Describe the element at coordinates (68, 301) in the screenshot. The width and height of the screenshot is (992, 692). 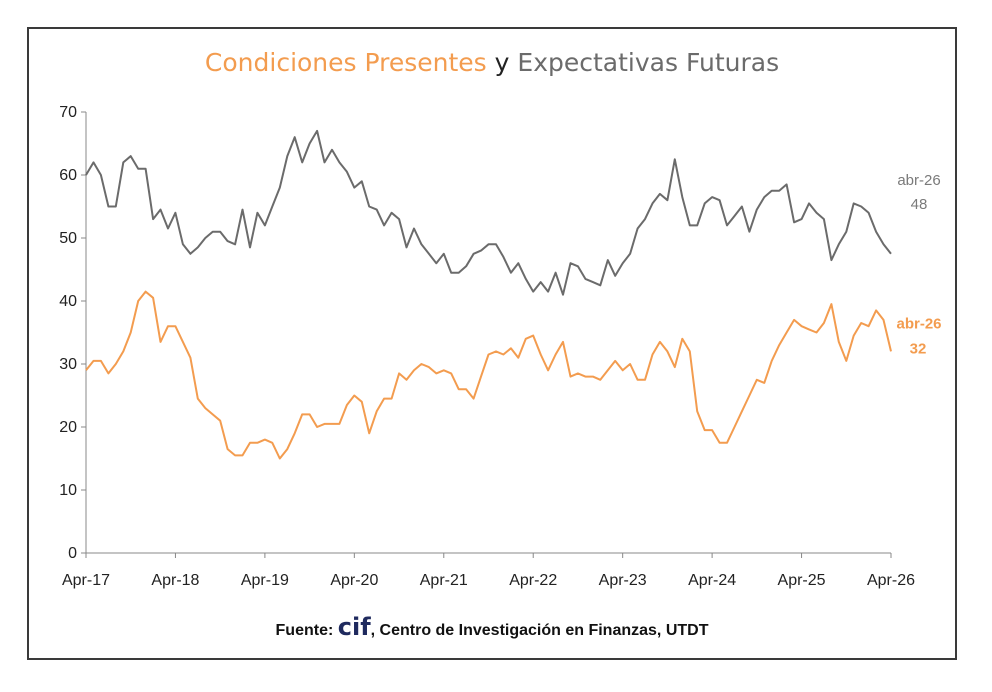
I see `y-tick-label: 40` at that location.